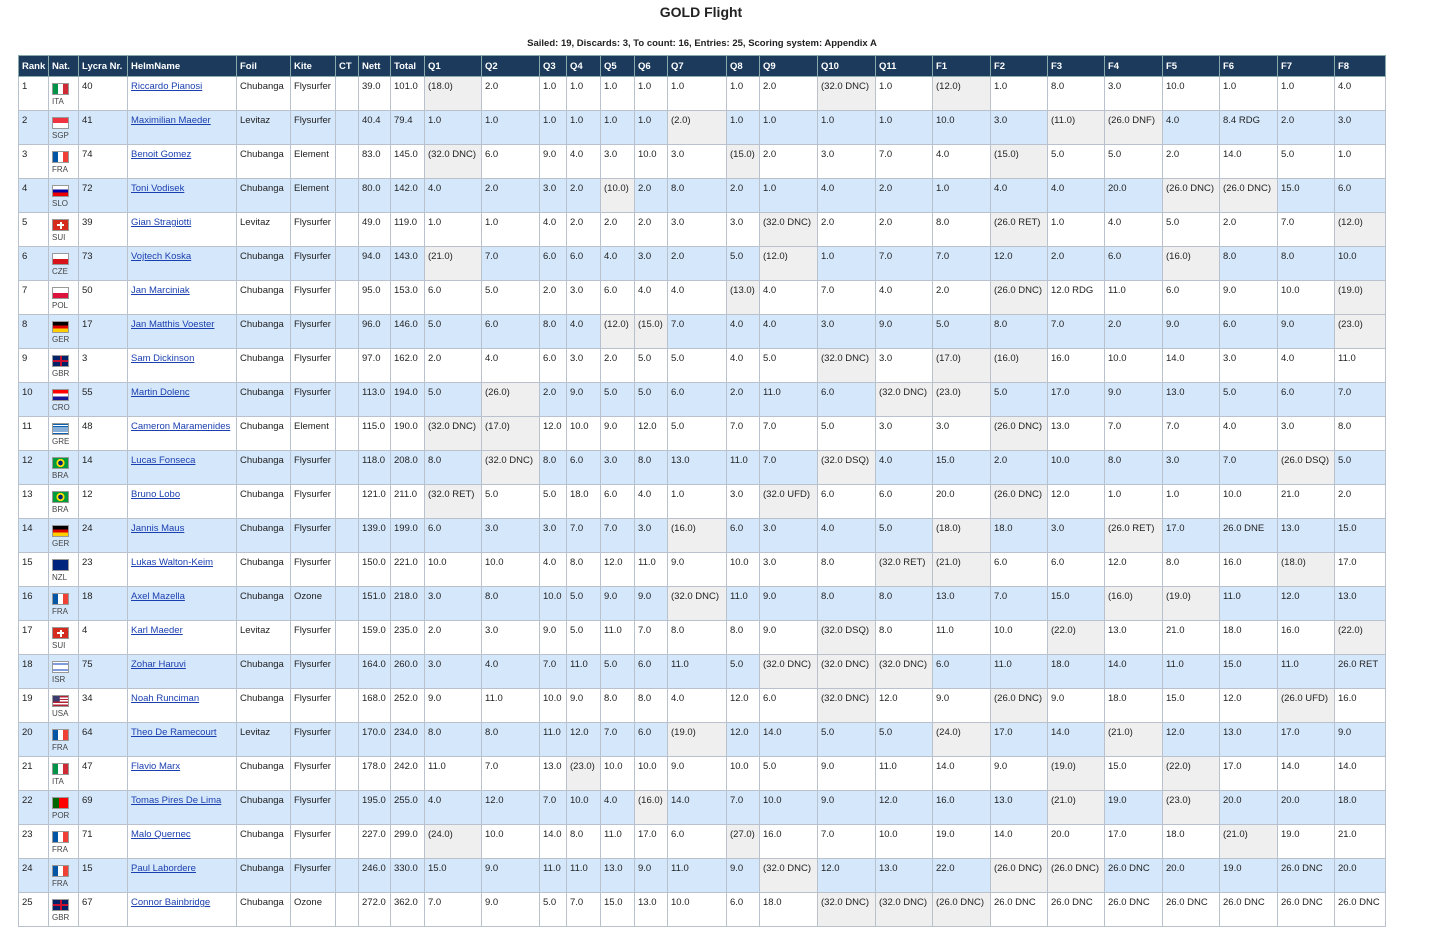 This screenshot has width=1432, height=930. What do you see at coordinates (167, 86) in the screenshot?
I see `helm-name-link: Riccardo Pianosi` at bounding box center [167, 86].